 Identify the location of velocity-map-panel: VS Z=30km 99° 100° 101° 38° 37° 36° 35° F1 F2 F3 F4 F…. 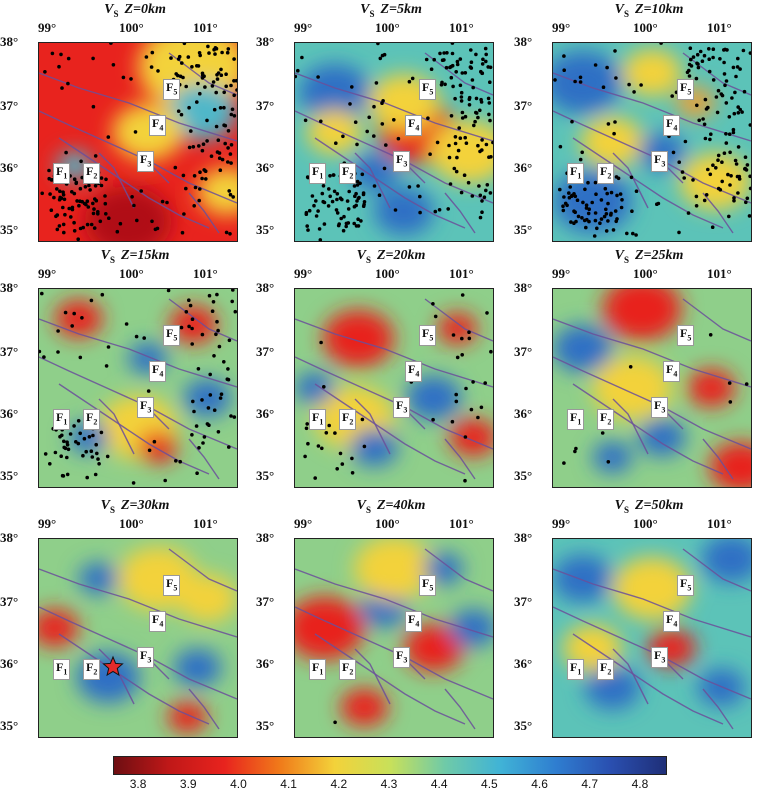
(119, 618).